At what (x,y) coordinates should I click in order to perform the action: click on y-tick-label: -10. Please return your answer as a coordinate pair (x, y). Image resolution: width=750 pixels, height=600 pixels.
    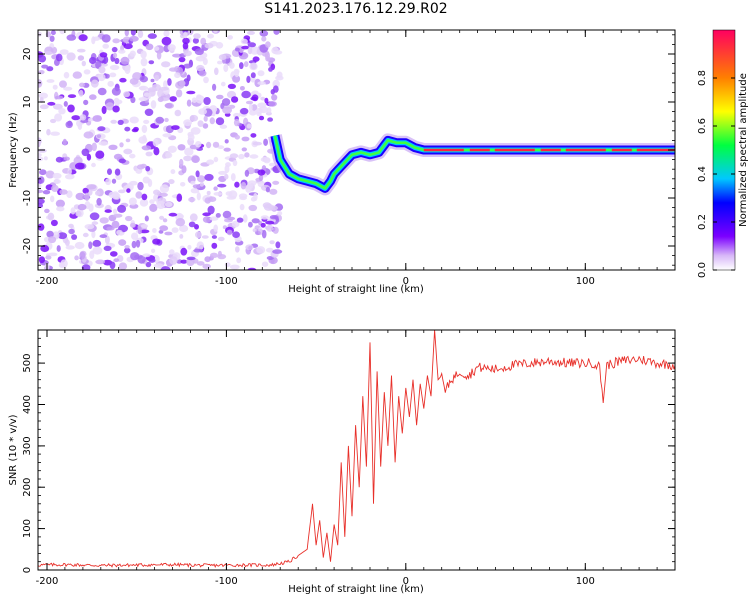
    Looking at the image, I should click on (27, 198).